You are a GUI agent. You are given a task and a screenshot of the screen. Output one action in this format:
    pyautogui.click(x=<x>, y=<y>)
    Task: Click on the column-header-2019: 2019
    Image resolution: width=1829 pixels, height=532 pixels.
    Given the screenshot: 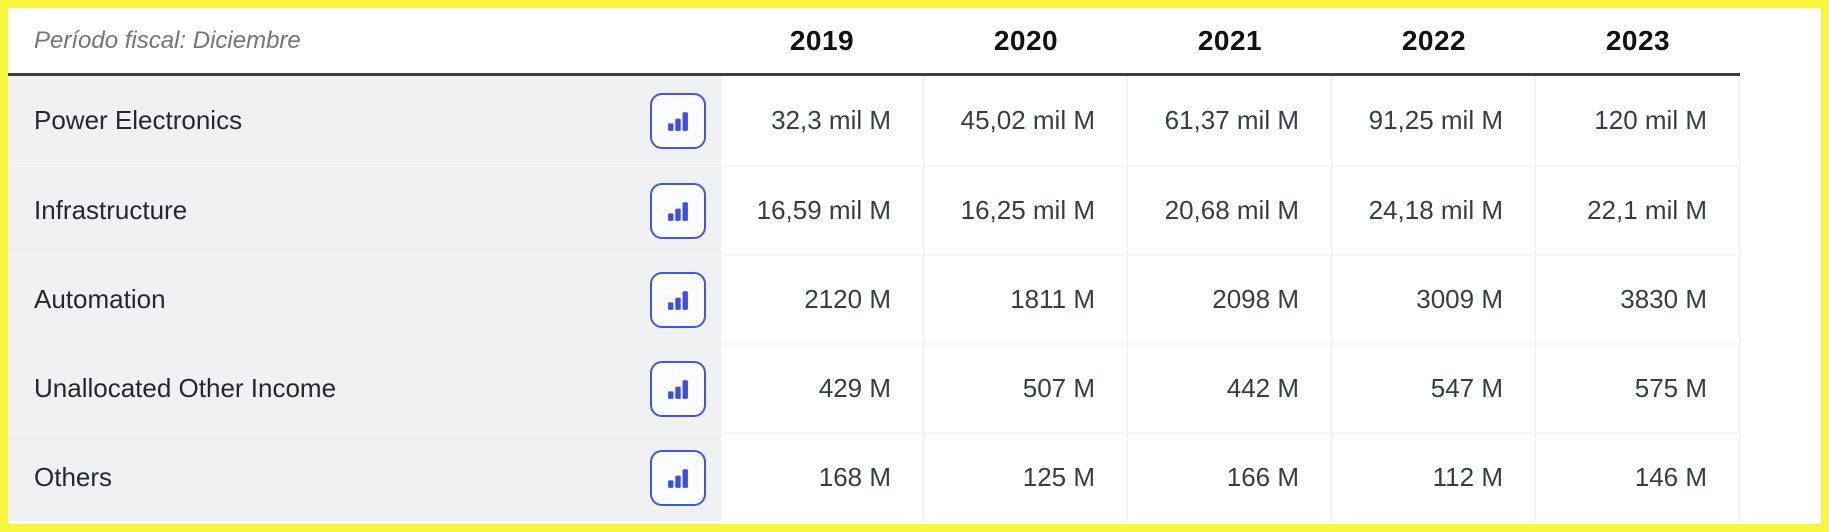 What is the action you would take?
    pyautogui.click(x=822, y=42)
    